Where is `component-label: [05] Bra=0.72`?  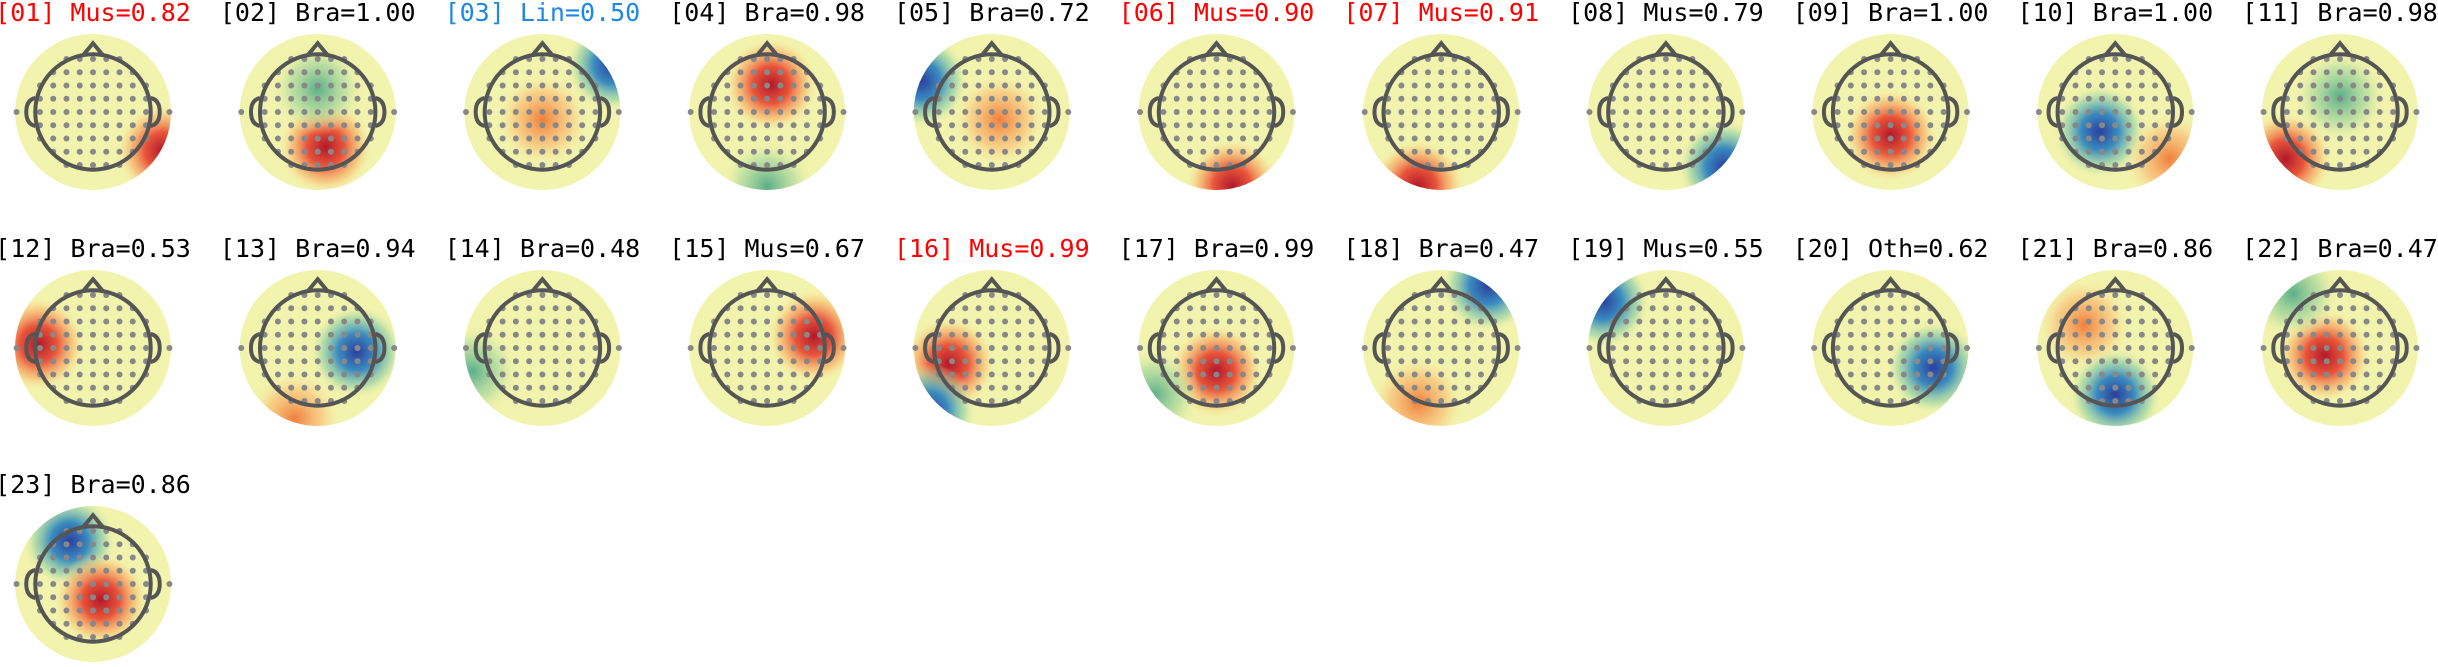 component-label: [05] Bra=0.72 is located at coordinates (992, 13).